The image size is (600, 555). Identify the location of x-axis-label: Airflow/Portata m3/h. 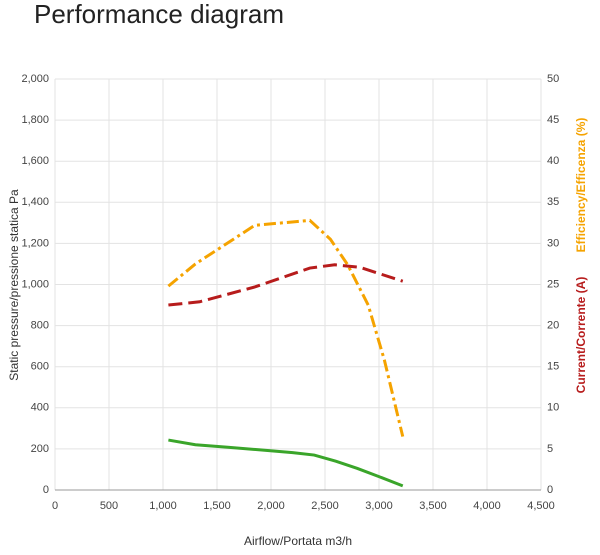
(298, 541).